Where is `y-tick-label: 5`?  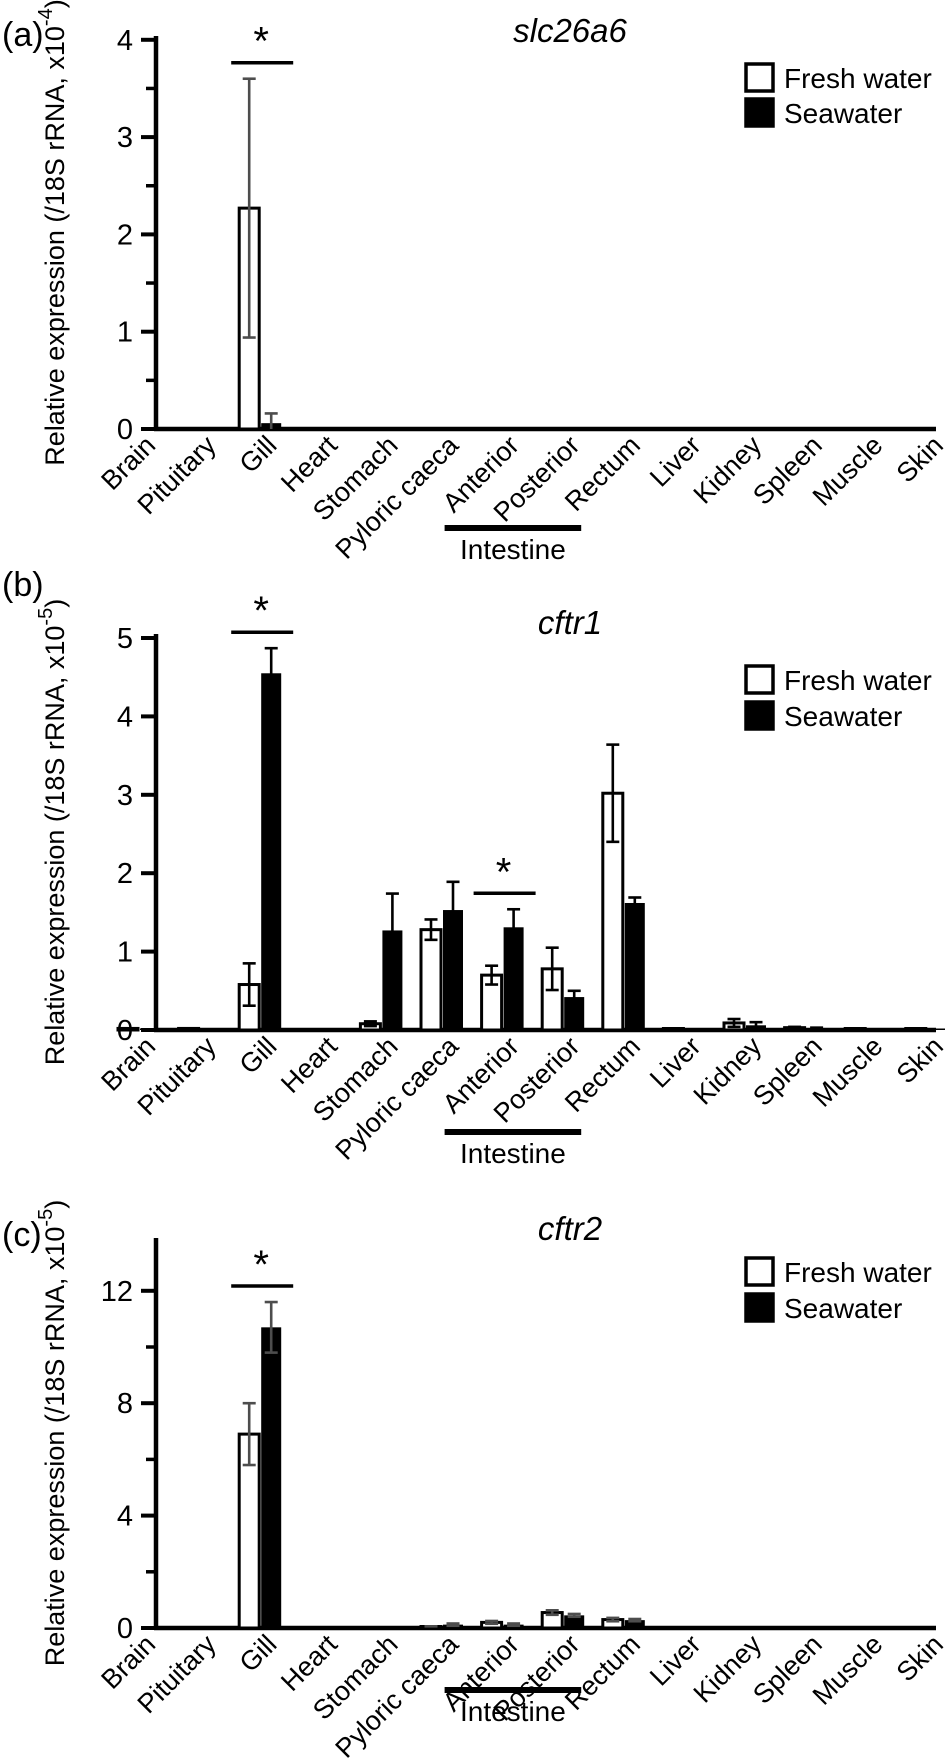
y-tick-label: 5 is located at coordinates (125, 639).